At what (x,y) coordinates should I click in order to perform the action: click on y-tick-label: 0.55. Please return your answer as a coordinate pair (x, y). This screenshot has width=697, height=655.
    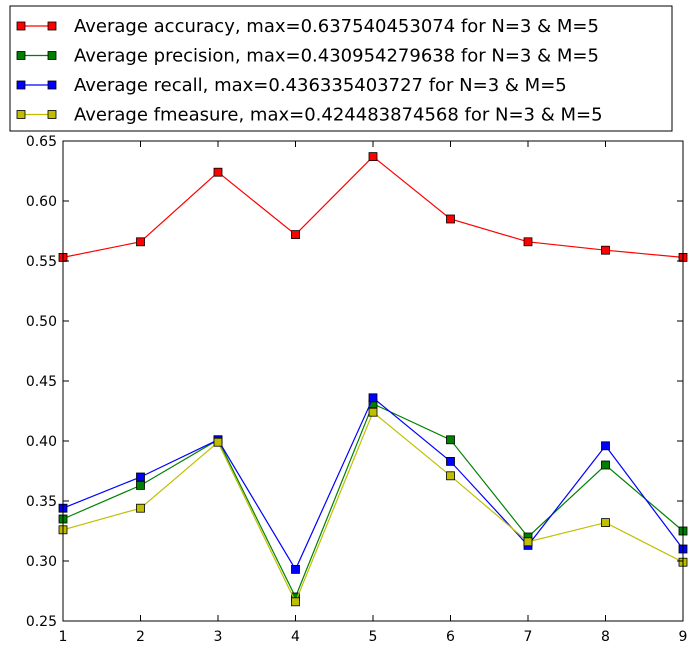
    Looking at the image, I should click on (41, 262).